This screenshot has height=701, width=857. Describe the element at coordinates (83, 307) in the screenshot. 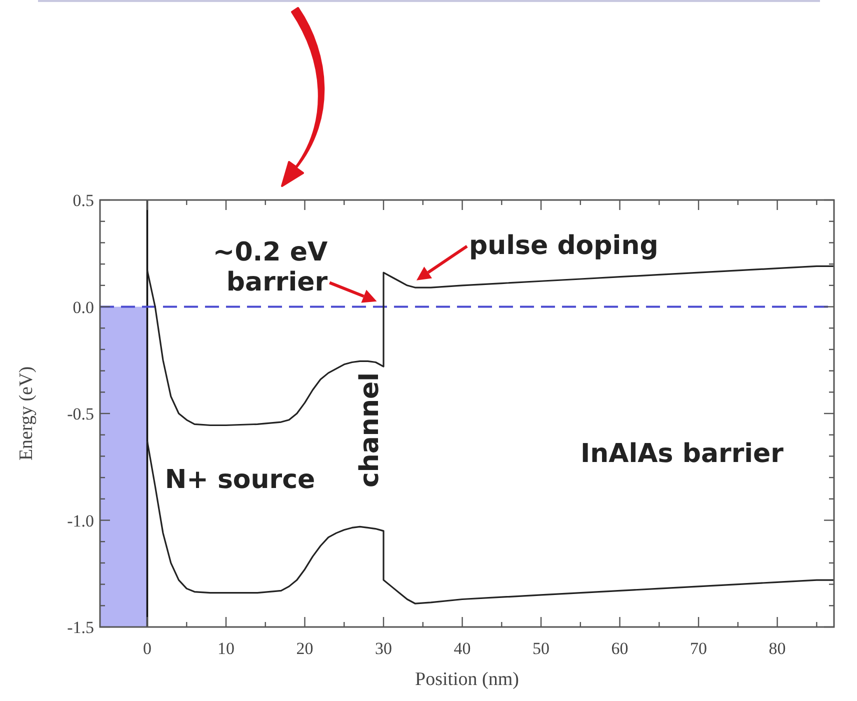

I see `y-tick-label: 0.0` at that location.